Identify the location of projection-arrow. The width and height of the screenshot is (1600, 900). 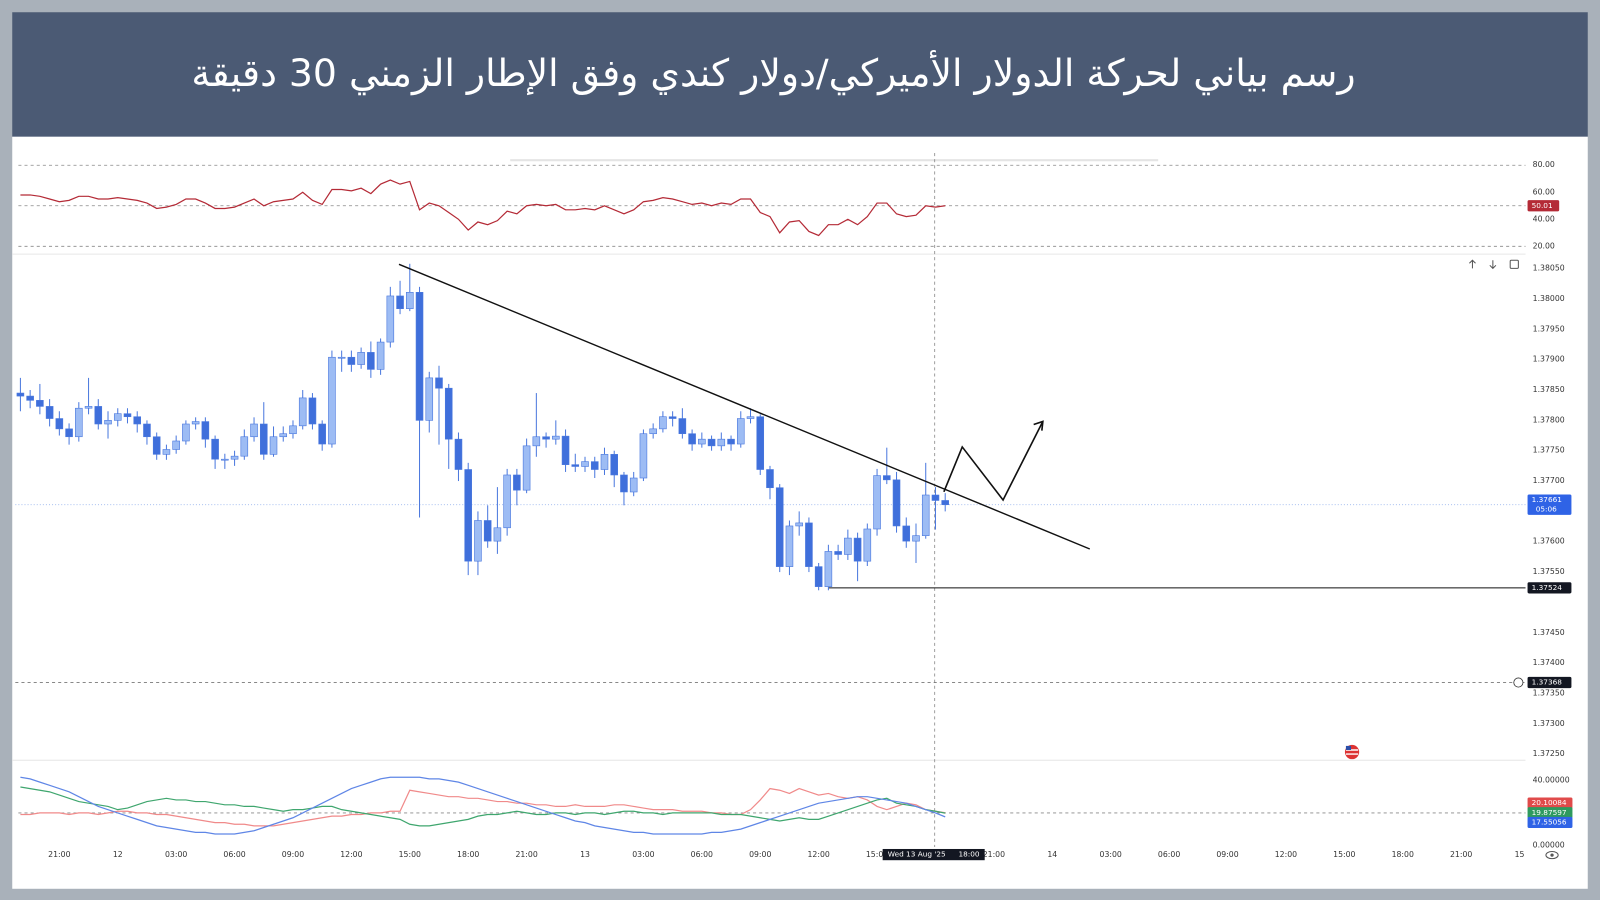
(993, 461).